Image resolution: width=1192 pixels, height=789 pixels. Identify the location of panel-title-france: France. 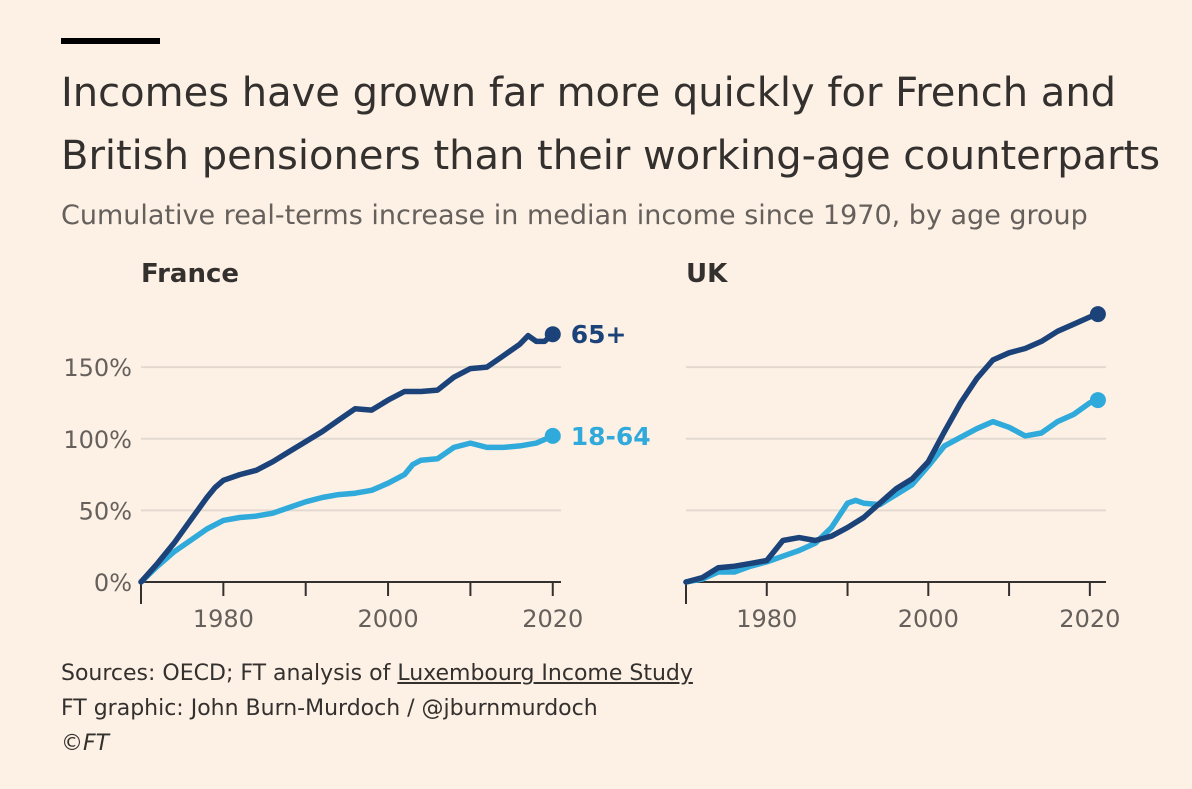
(190, 274).